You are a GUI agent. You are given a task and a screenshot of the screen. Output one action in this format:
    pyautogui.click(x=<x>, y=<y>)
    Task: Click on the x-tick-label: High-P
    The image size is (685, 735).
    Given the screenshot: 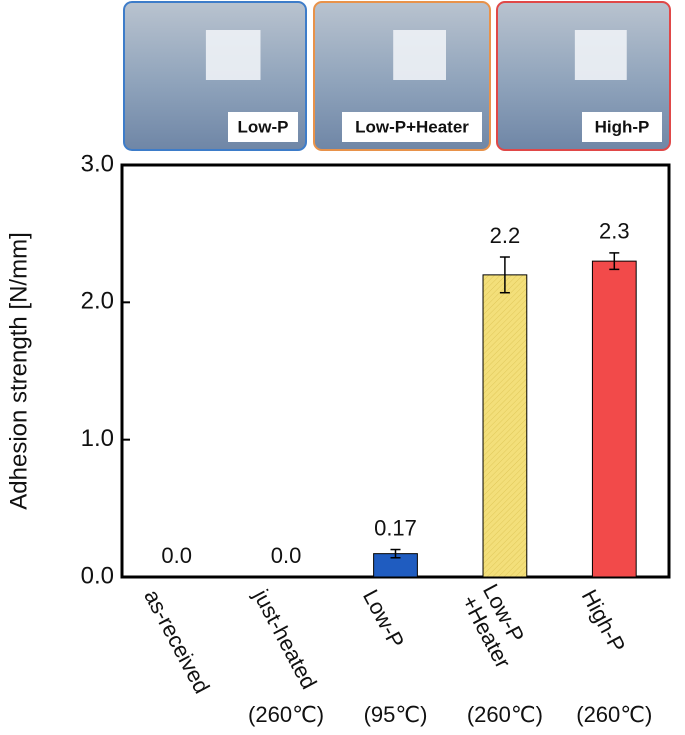 What is the action you would take?
    pyautogui.click(x=604, y=620)
    